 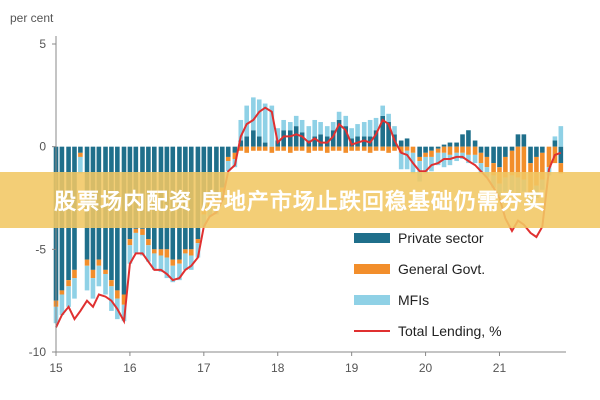 What do you see at coordinates (300, 202) in the screenshot?
I see `banner-text: 股票场内配资 房地产市场止跌回稳基础仍需夯实` at bounding box center [300, 202].